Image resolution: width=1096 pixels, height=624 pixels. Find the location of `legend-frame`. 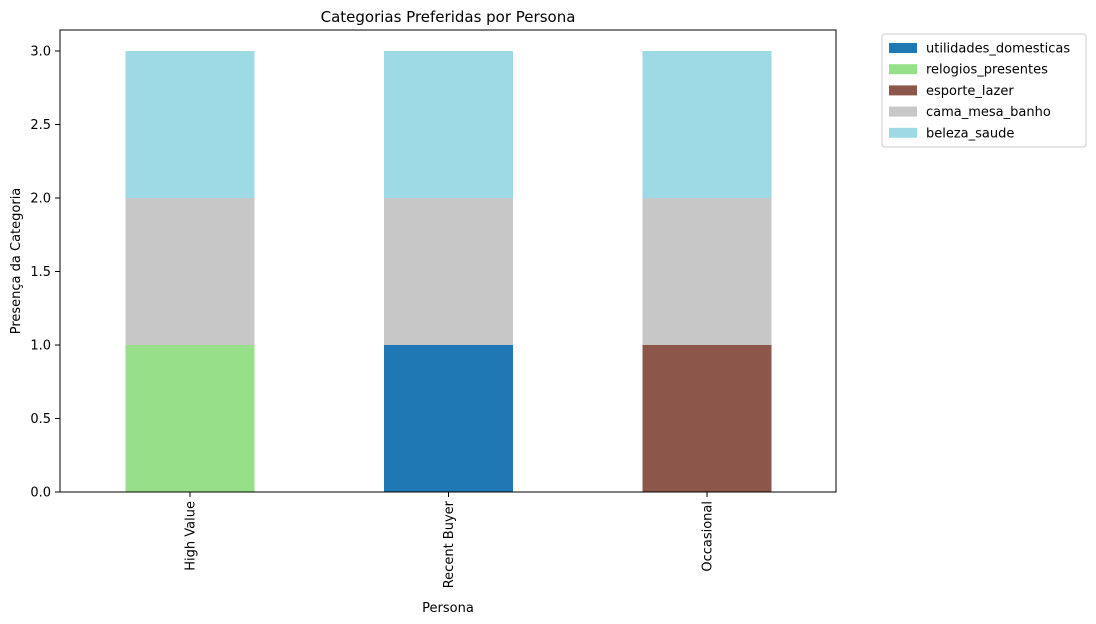

legend-frame is located at coordinates (984, 90).